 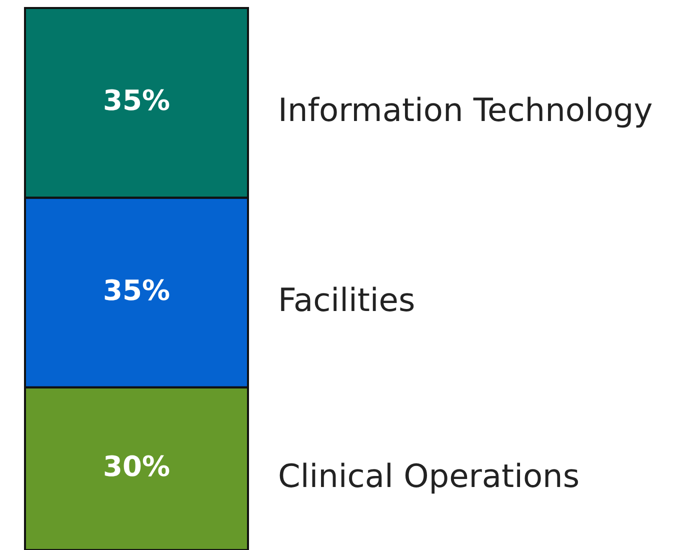 What do you see at coordinates (136, 466) in the screenshot?
I see `data-label: 30%` at bounding box center [136, 466].